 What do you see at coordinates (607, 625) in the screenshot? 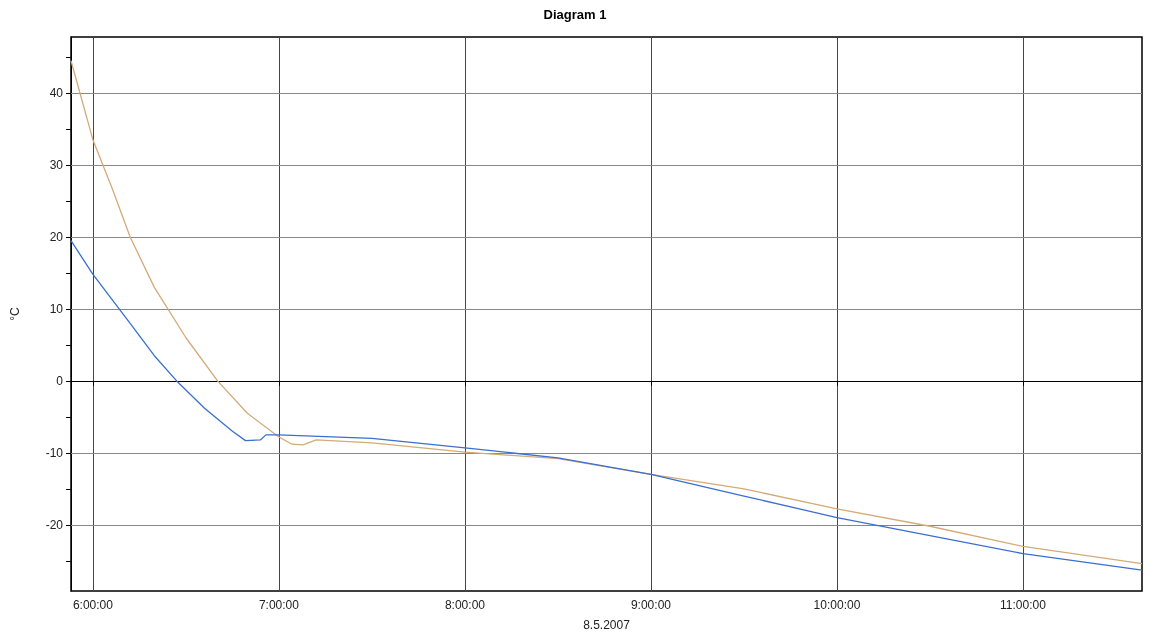
I see `x-axis-title: 8.5.2007` at bounding box center [607, 625].